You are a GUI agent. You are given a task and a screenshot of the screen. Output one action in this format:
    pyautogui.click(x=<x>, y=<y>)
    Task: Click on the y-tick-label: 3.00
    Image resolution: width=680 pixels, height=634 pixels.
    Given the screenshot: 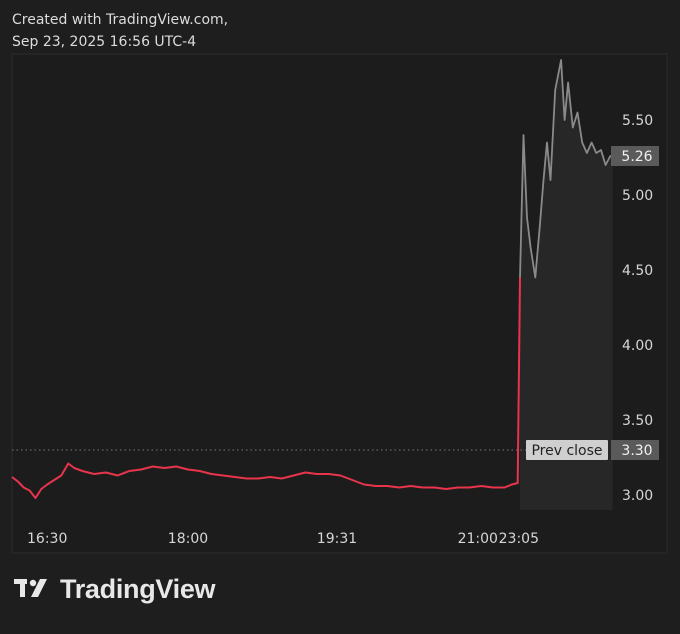 What is the action you would take?
    pyautogui.click(x=637, y=496)
    